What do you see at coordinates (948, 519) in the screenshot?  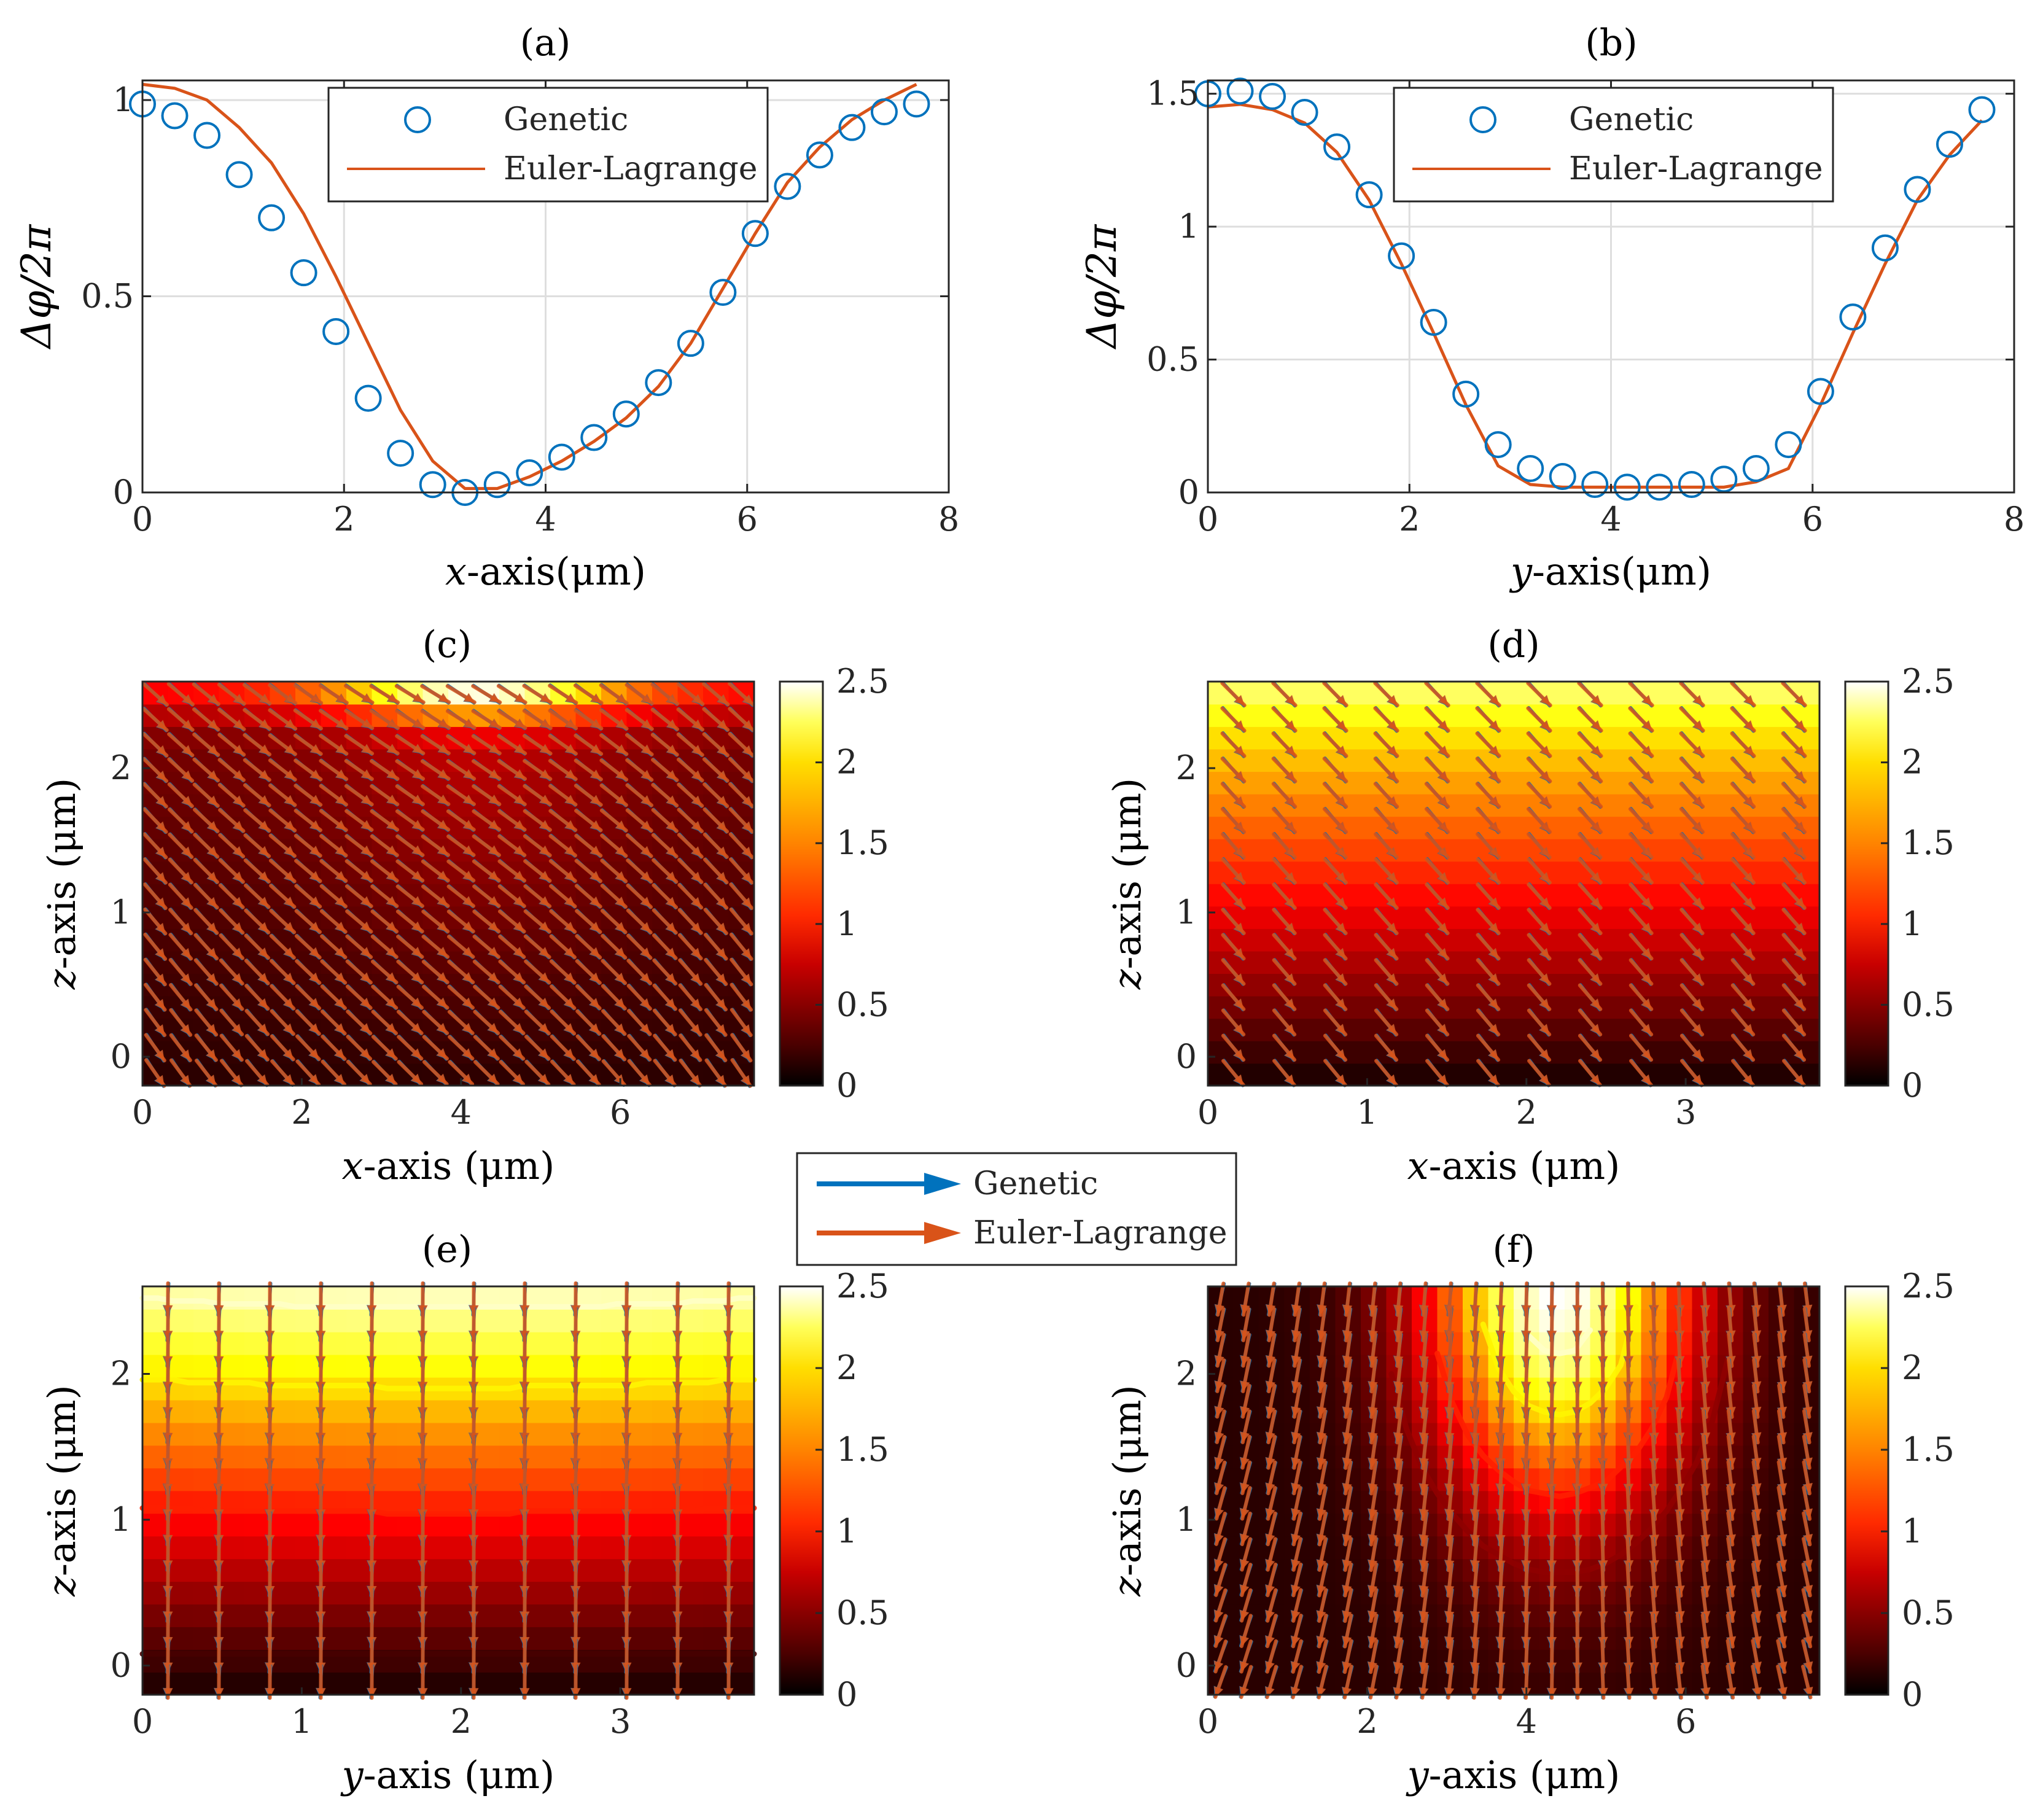 I see `x-tick-label: 8` at bounding box center [948, 519].